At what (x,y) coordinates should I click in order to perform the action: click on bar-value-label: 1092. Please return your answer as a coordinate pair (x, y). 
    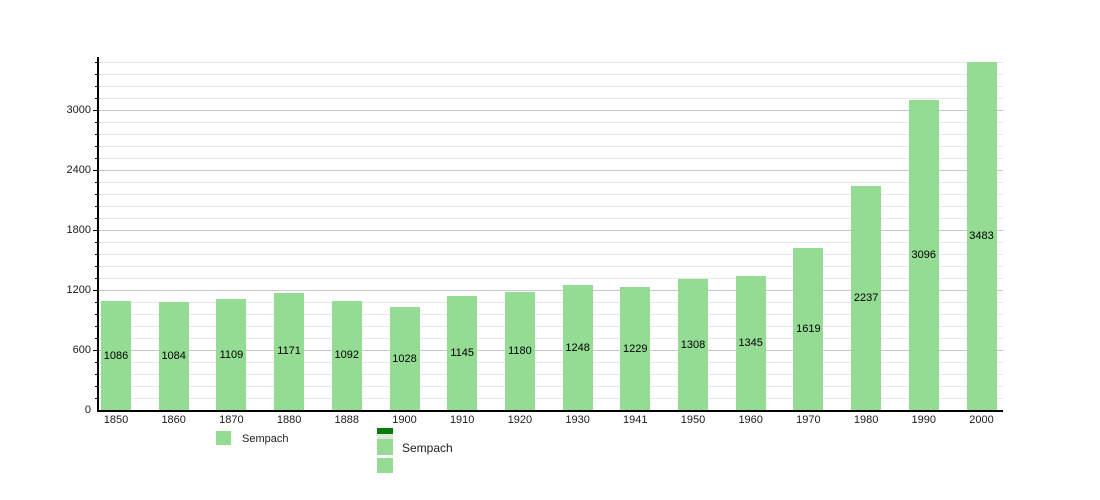
    Looking at the image, I should click on (347, 355).